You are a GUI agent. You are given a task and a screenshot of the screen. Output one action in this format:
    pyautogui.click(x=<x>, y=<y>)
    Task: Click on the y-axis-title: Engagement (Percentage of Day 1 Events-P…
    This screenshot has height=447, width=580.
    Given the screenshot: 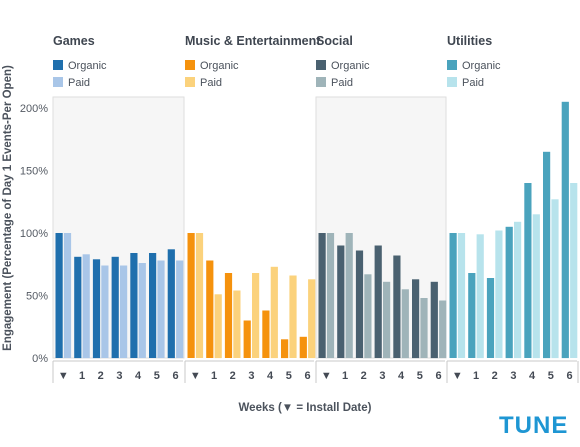 What is the action you would take?
    pyautogui.click(x=8, y=208)
    